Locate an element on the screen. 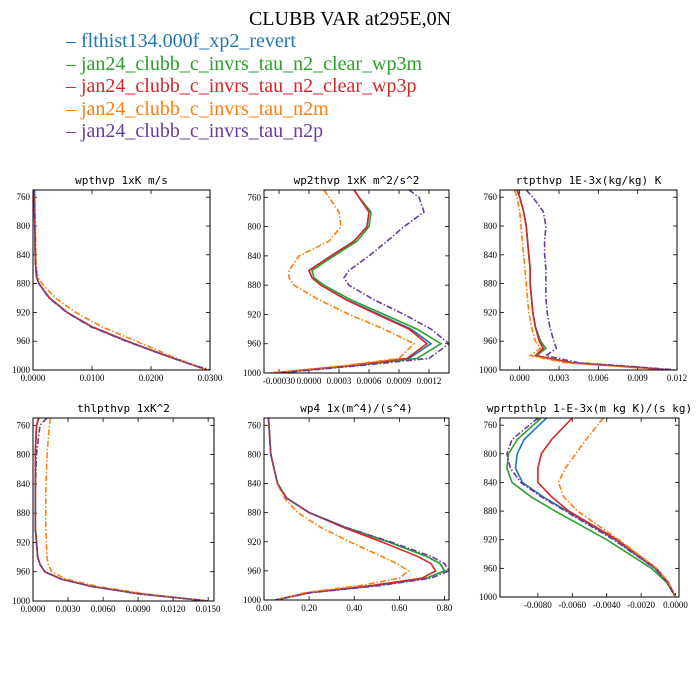  panel-title: wp4 1x(m^4)/(s^4) is located at coordinates (356, 408).